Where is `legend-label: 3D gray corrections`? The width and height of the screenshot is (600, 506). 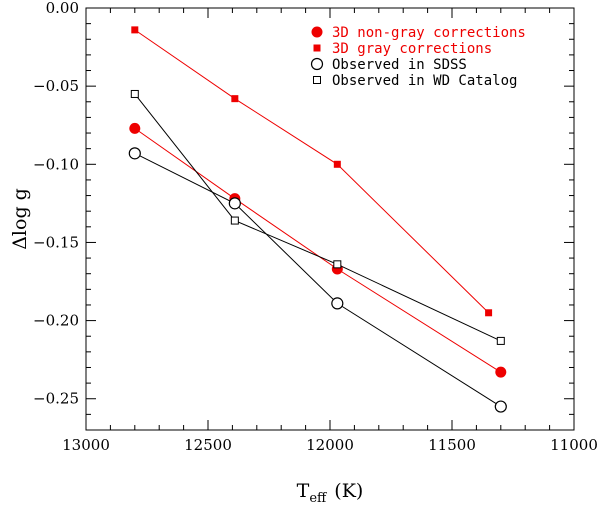
legend-label: 3D gray corrections is located at coordinates (412, 49).